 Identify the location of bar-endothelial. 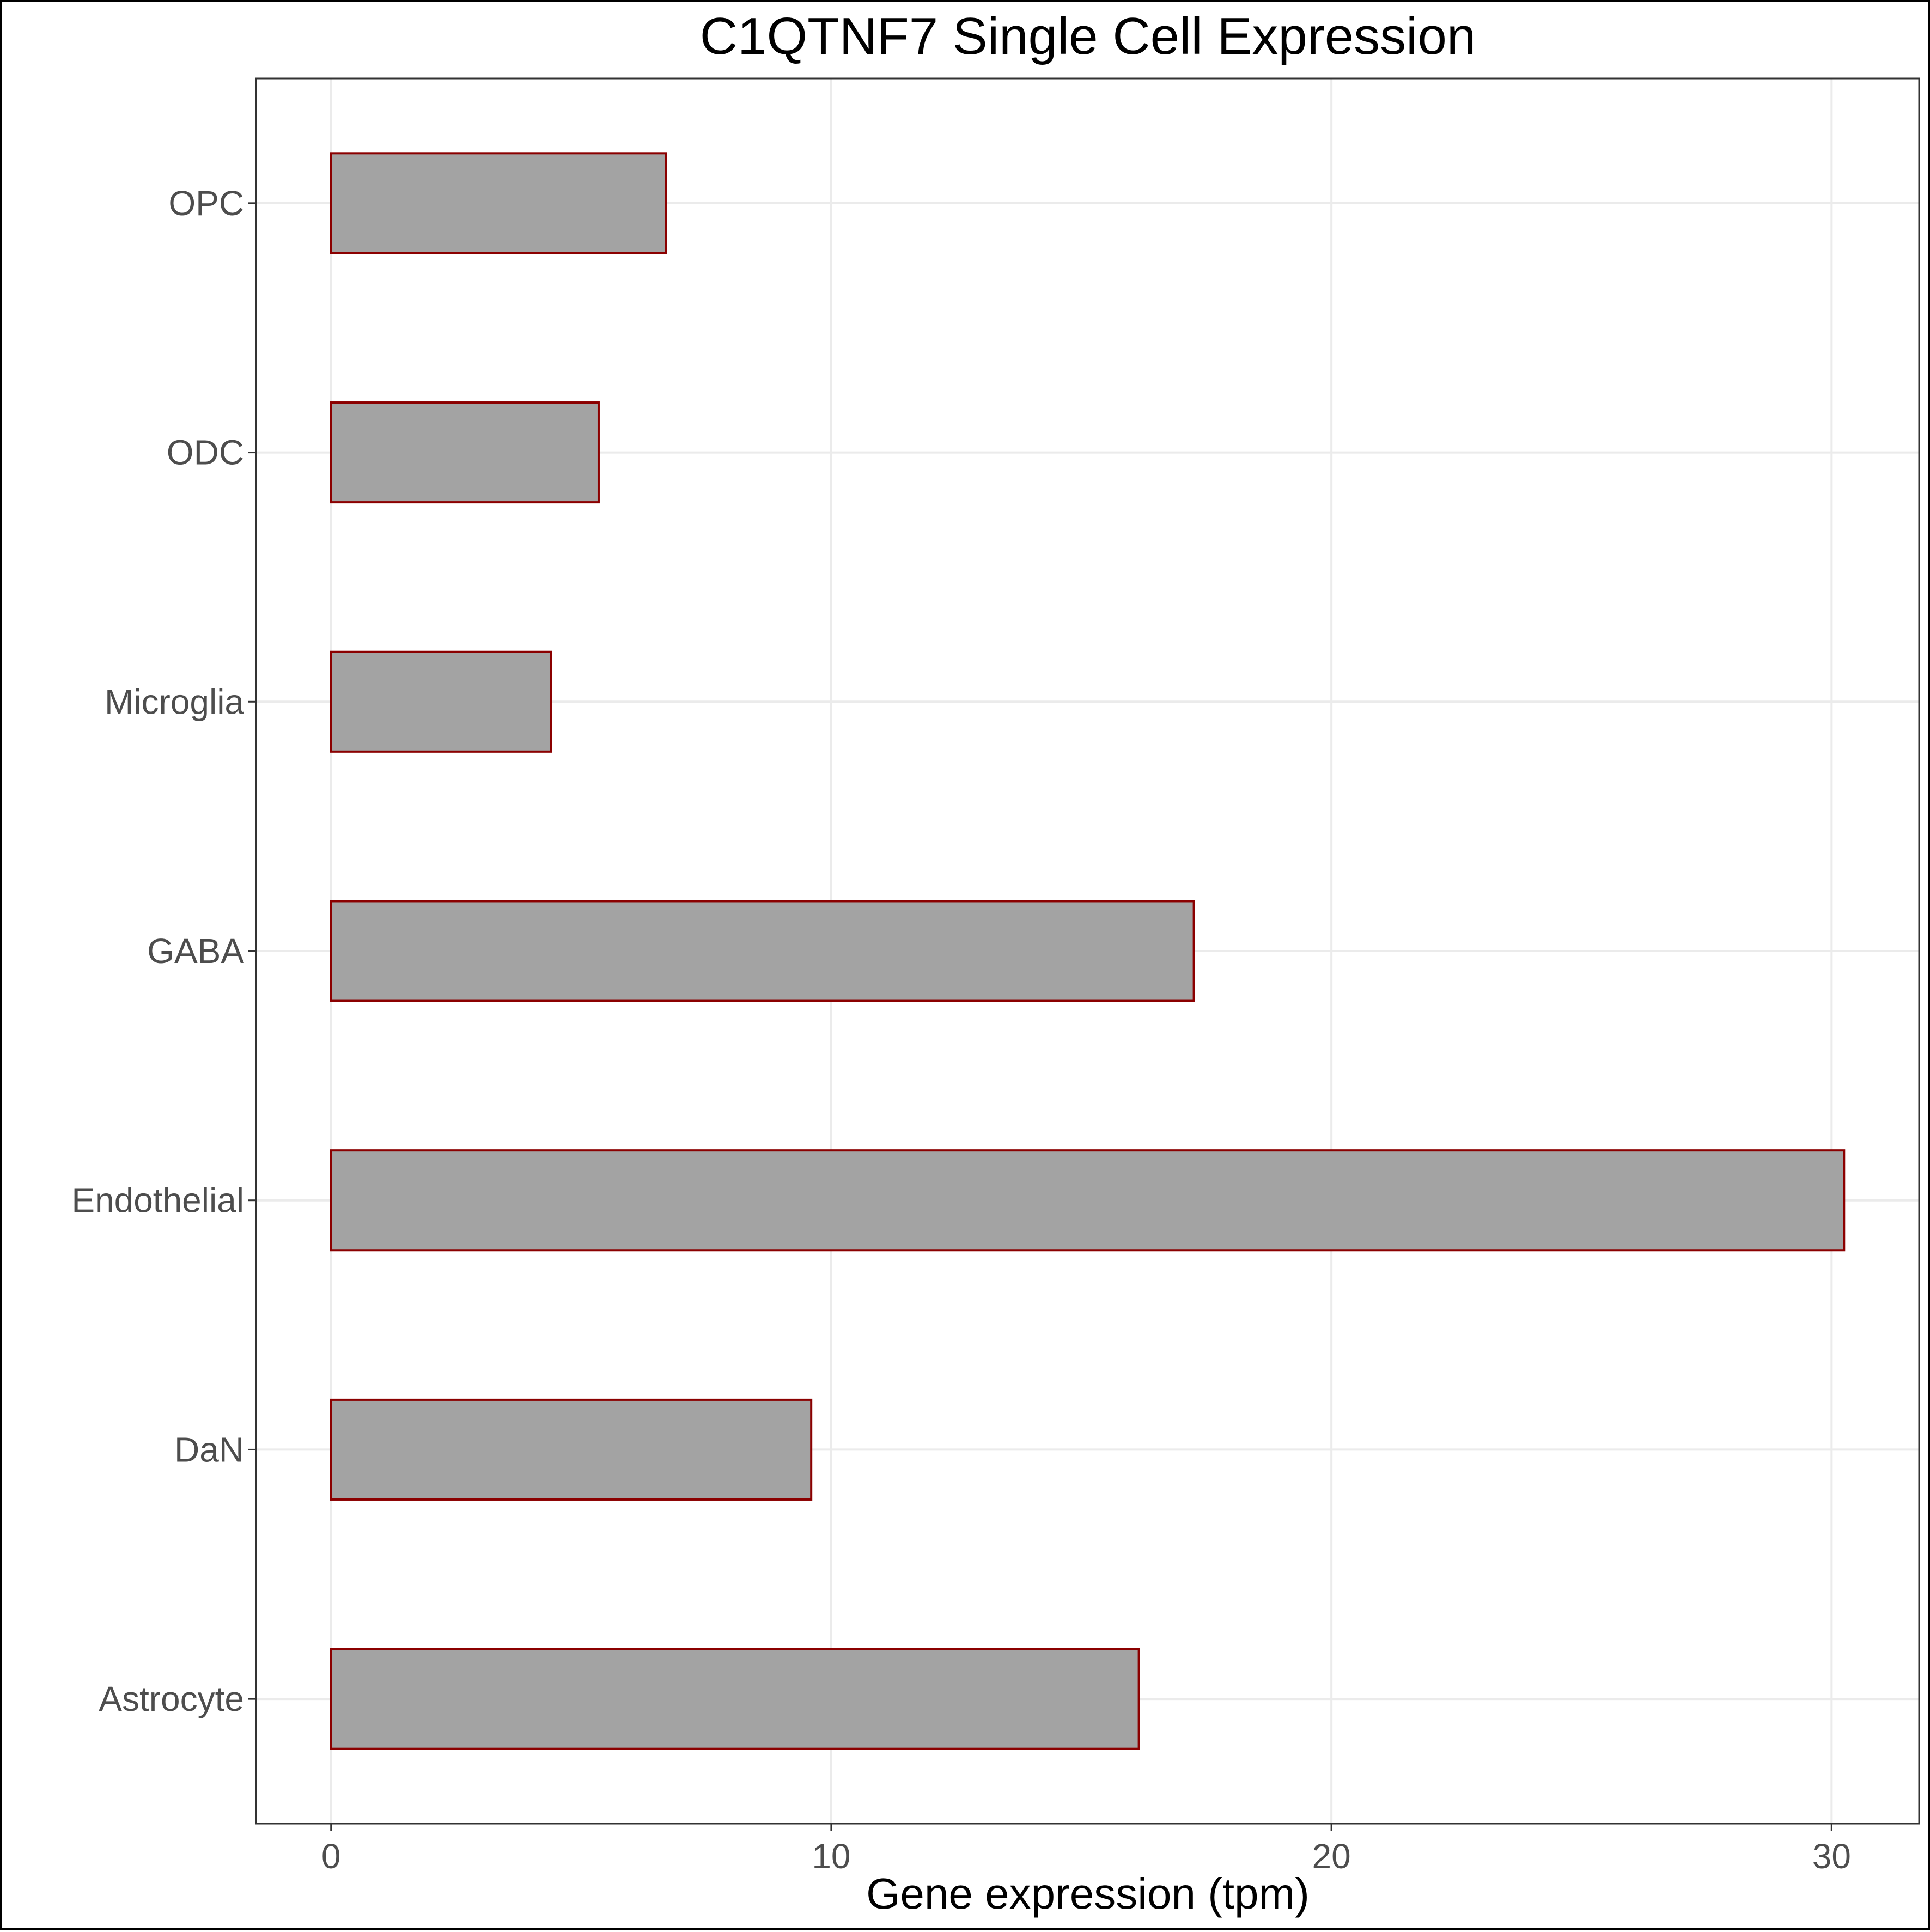
(1088, 1200).